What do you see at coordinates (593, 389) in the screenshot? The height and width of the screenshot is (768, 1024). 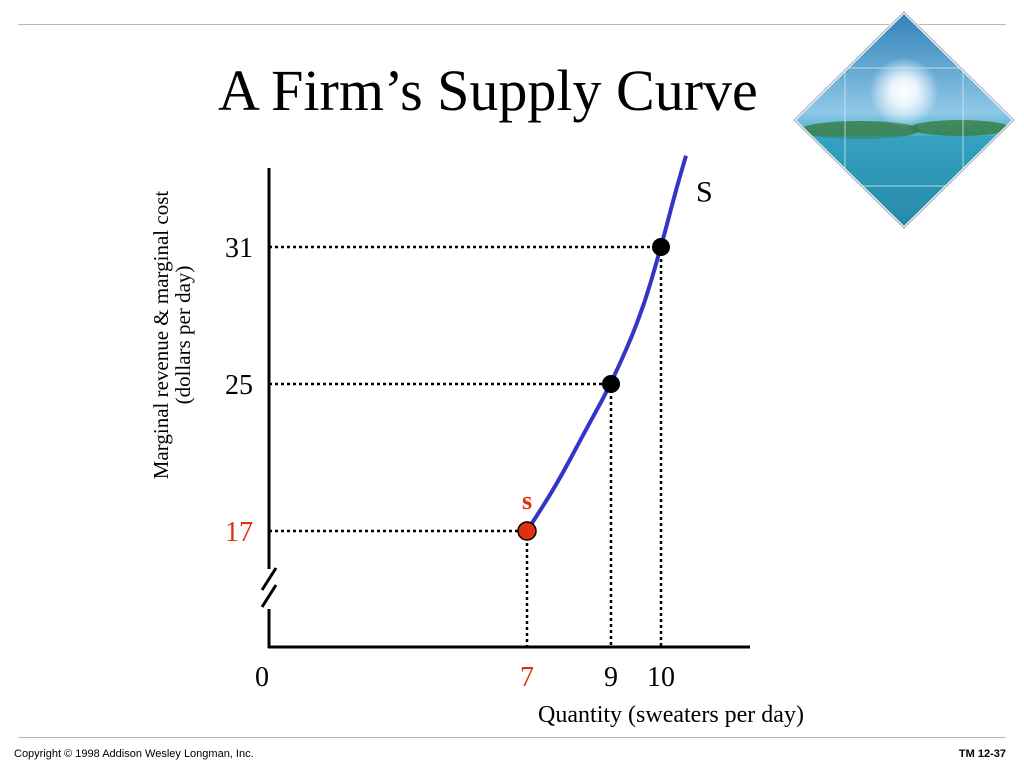 I see `data-points` at bounding box center [593, 389].